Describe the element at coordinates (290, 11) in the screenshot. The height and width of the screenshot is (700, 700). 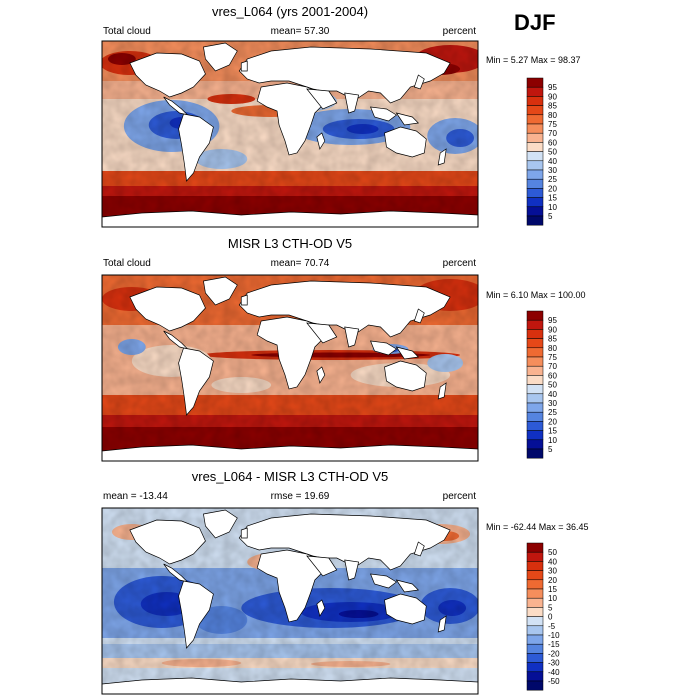
I see `panel-1-title: vres_L064 (yrs 2001-2004)` at that location.